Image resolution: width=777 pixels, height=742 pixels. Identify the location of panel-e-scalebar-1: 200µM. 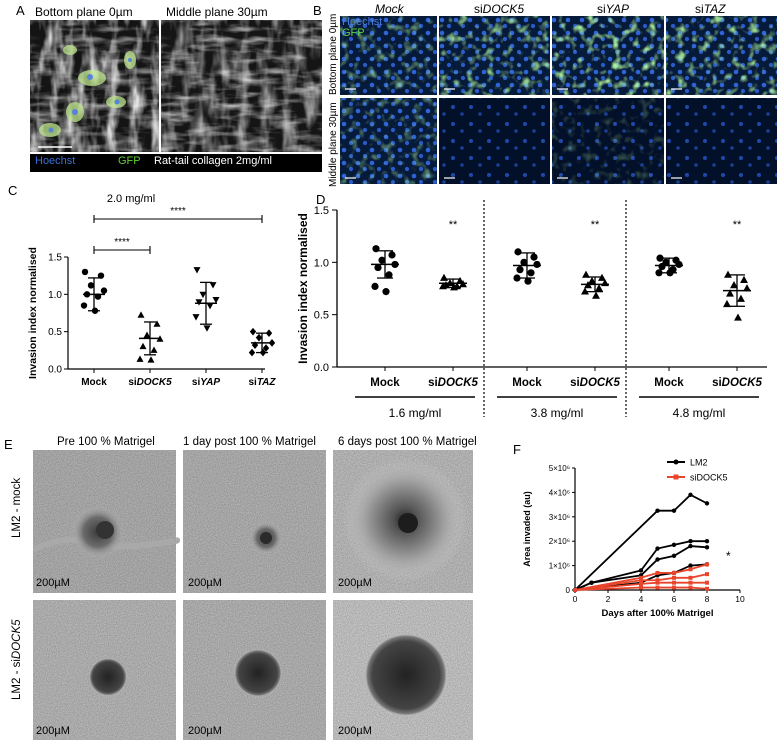
(53, 583).